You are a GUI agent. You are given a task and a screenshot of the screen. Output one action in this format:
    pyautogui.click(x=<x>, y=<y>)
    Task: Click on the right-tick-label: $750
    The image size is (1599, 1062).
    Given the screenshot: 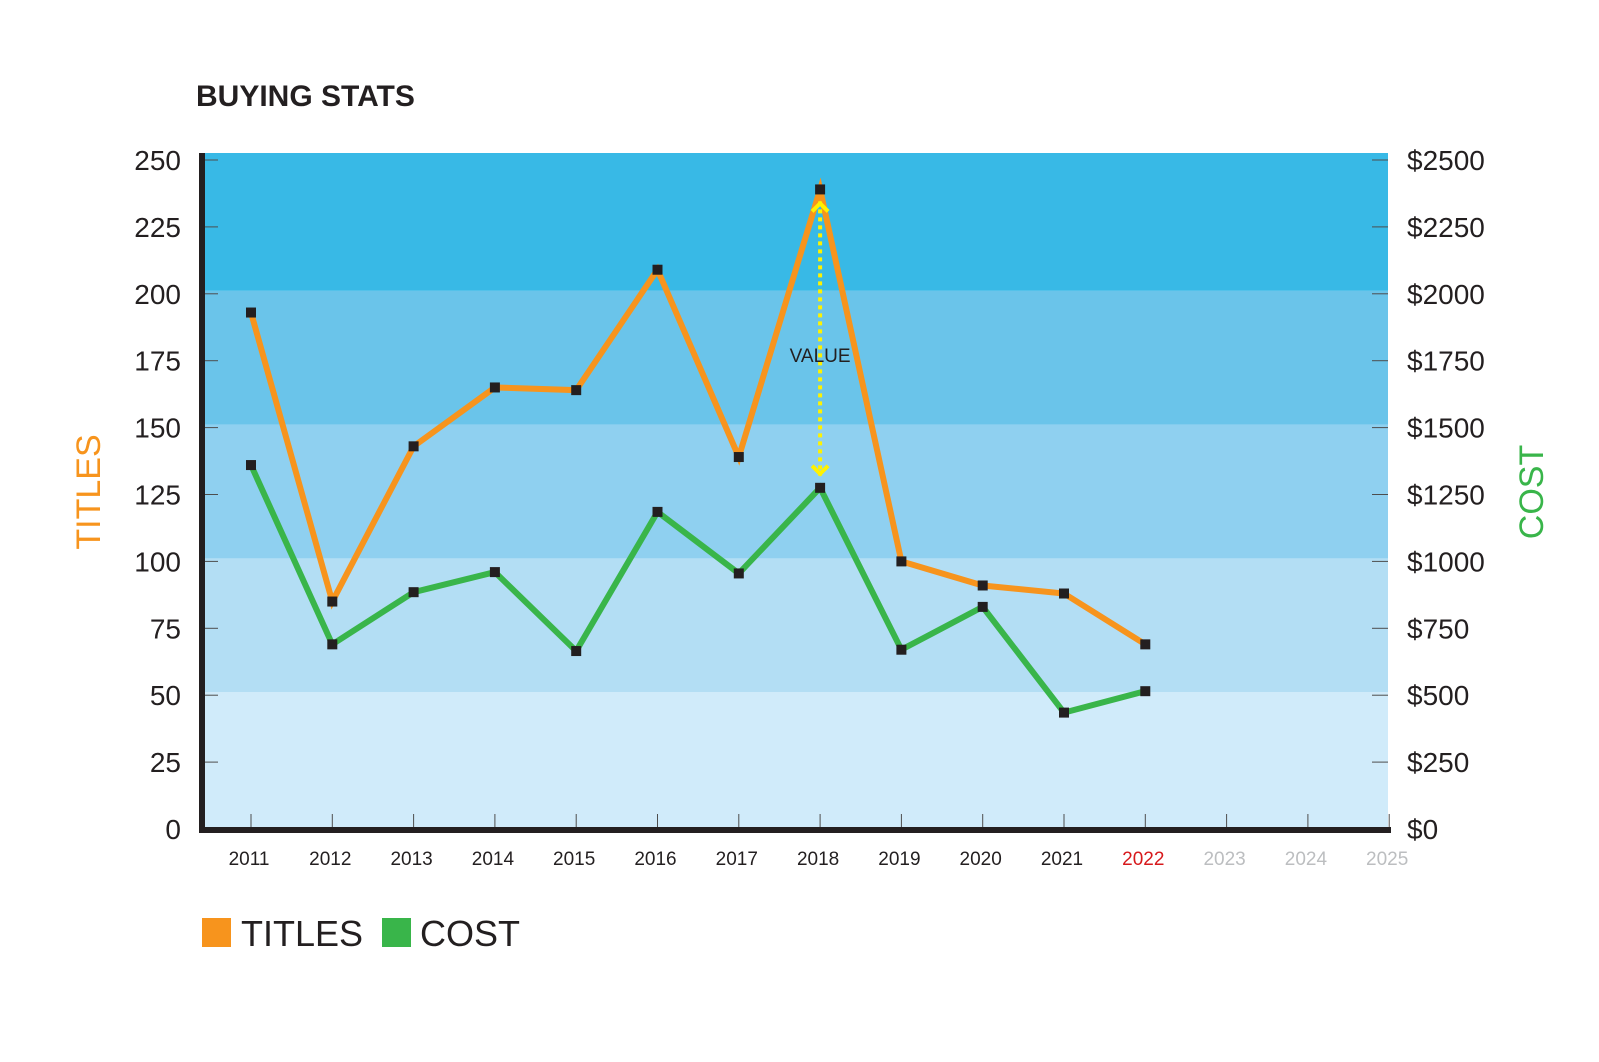 What is the action you would take?
    pyautogui.click(x=1438, y=628)
    